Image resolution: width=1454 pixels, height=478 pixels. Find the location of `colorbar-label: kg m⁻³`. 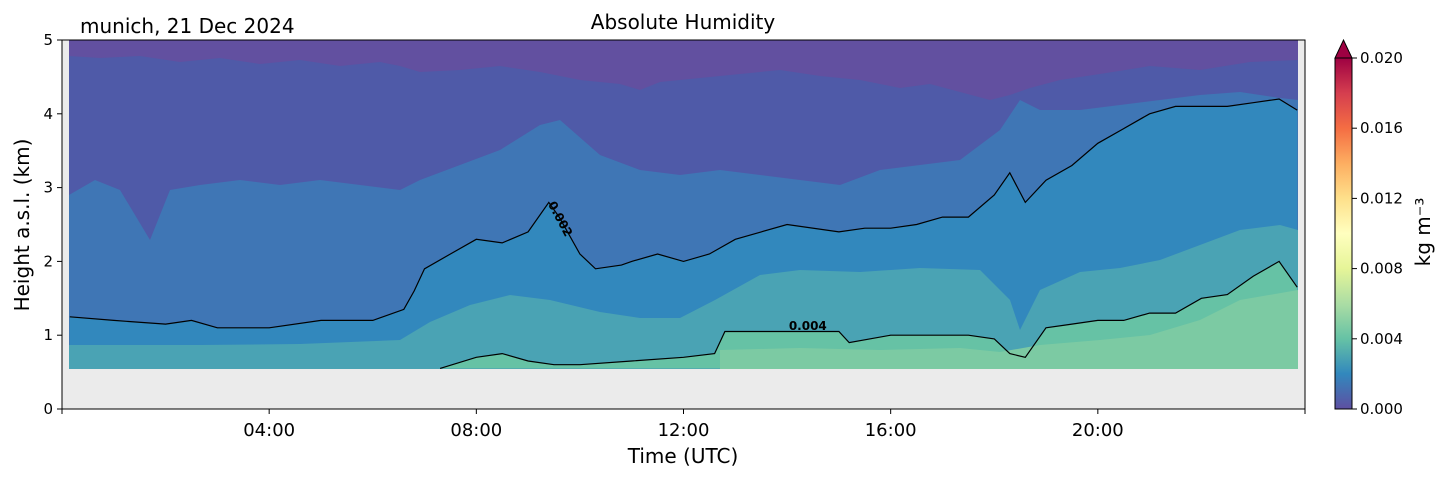

colorbar-label: kg m⁻³ is located at coordinates (1423, 232).